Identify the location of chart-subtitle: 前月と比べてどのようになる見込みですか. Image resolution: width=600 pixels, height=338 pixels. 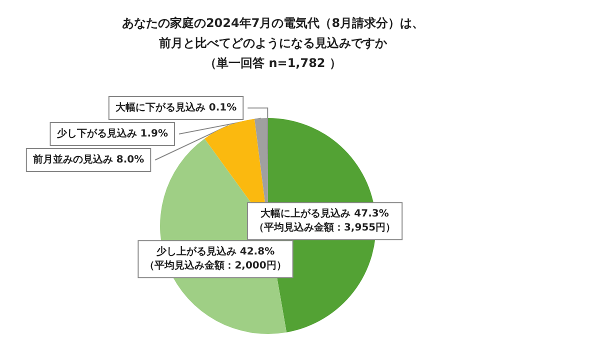
(273, 43).